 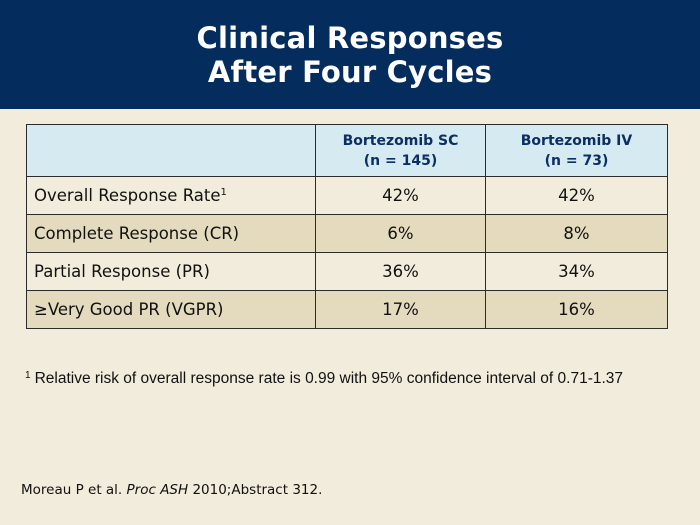 I want to click on header-iv-n: (n = 73), so click(x=576, y=160).